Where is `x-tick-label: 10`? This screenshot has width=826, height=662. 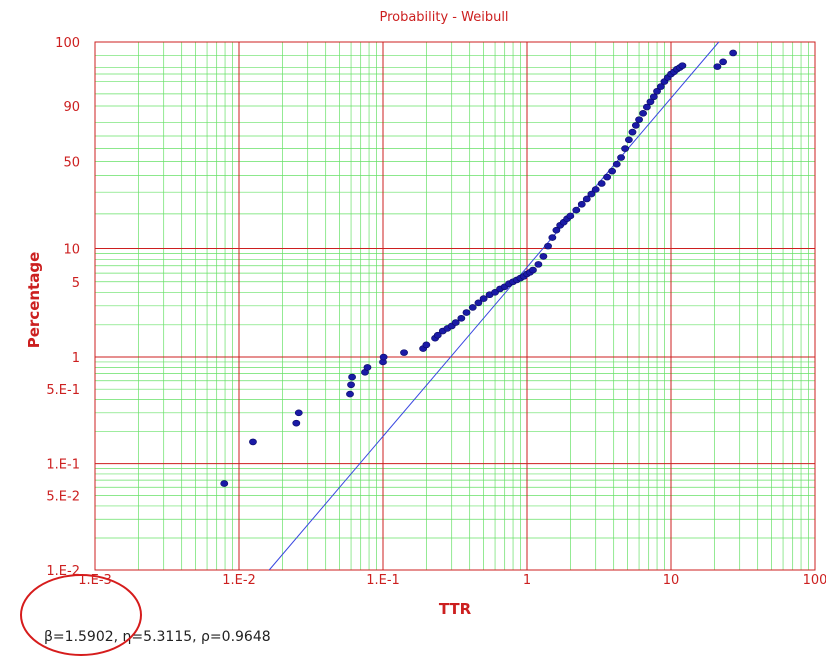 x-tick-label: 10 is located at coordinates (671, 580).